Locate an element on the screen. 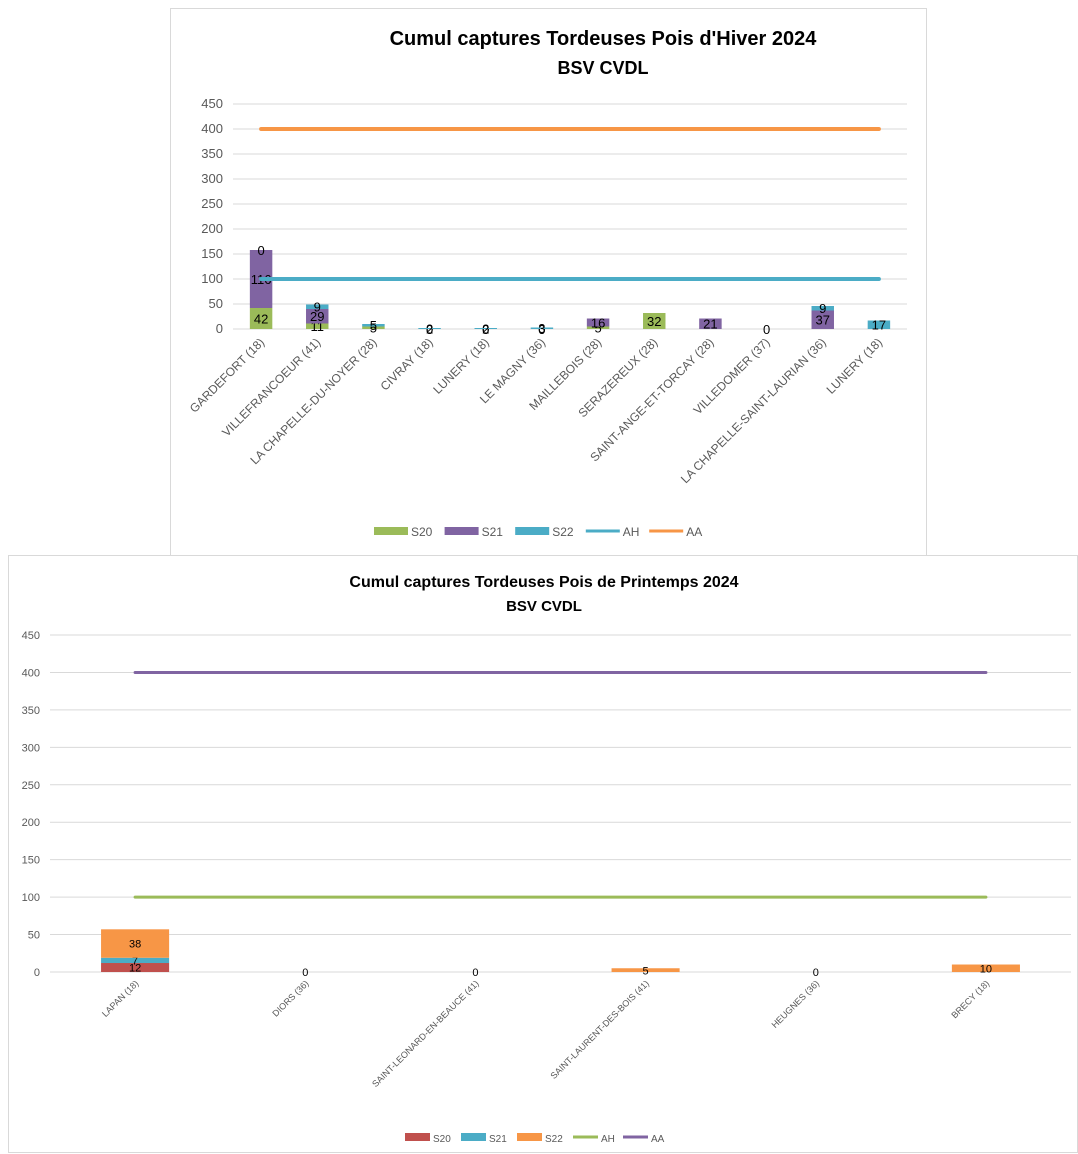  data-label: 7 is located at coordinates (135, 962).